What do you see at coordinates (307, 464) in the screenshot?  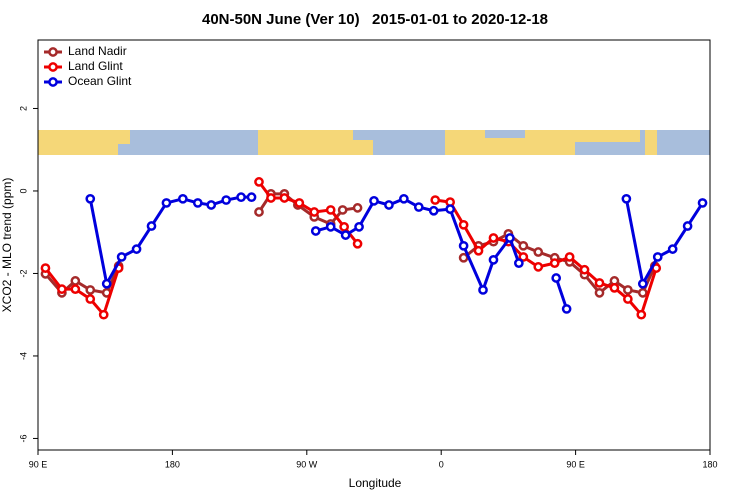 I see `x-tick-label: 90 W` at bounding box center [307, 464].